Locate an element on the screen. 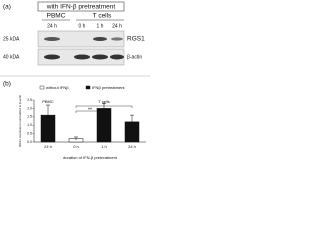 The width and height of the screenshot is (320, 240). header-box is located at coordinates (81, 6).